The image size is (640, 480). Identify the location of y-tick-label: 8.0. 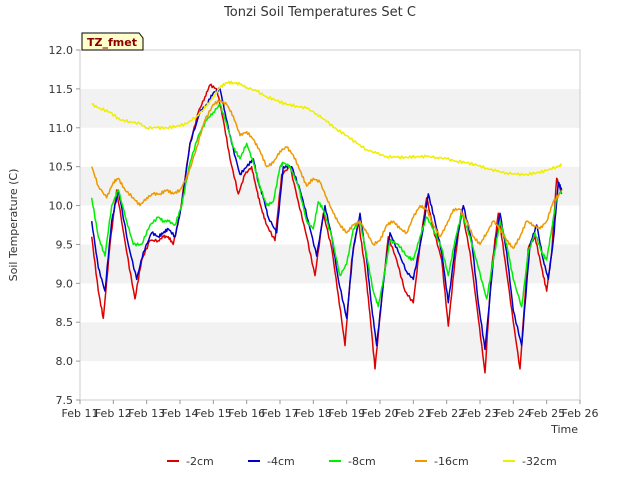
(65, 361).